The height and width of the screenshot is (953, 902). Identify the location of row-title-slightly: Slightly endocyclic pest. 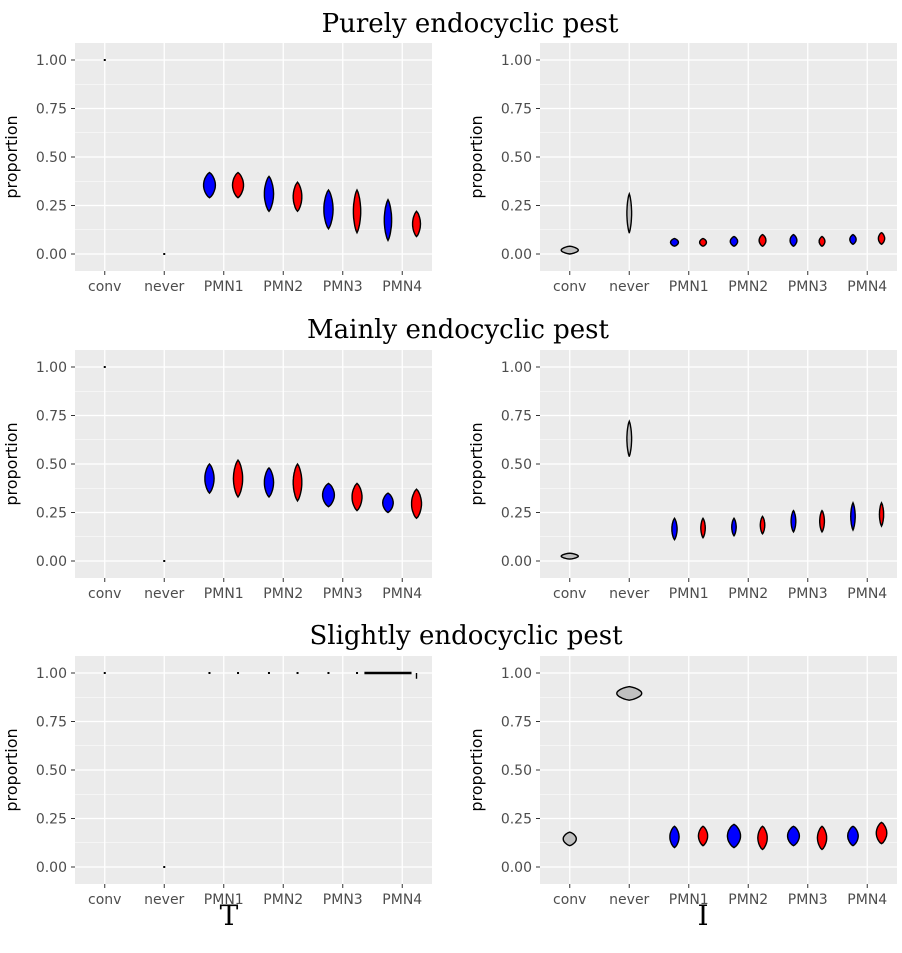
(466, 636).